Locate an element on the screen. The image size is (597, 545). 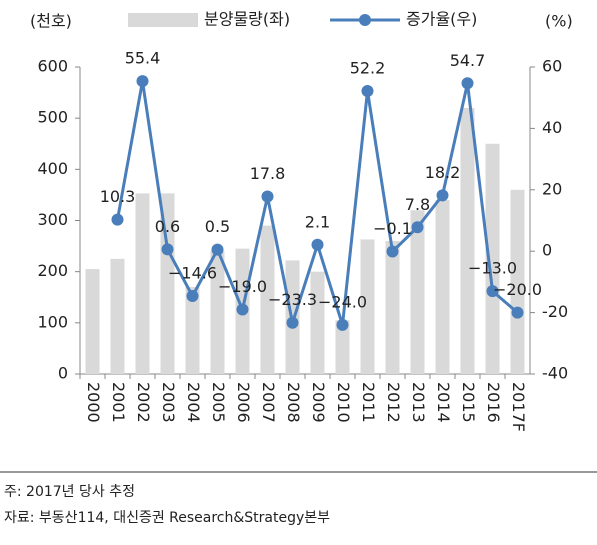
x-tick-label: 2014 is located at coordinates (443, 402).